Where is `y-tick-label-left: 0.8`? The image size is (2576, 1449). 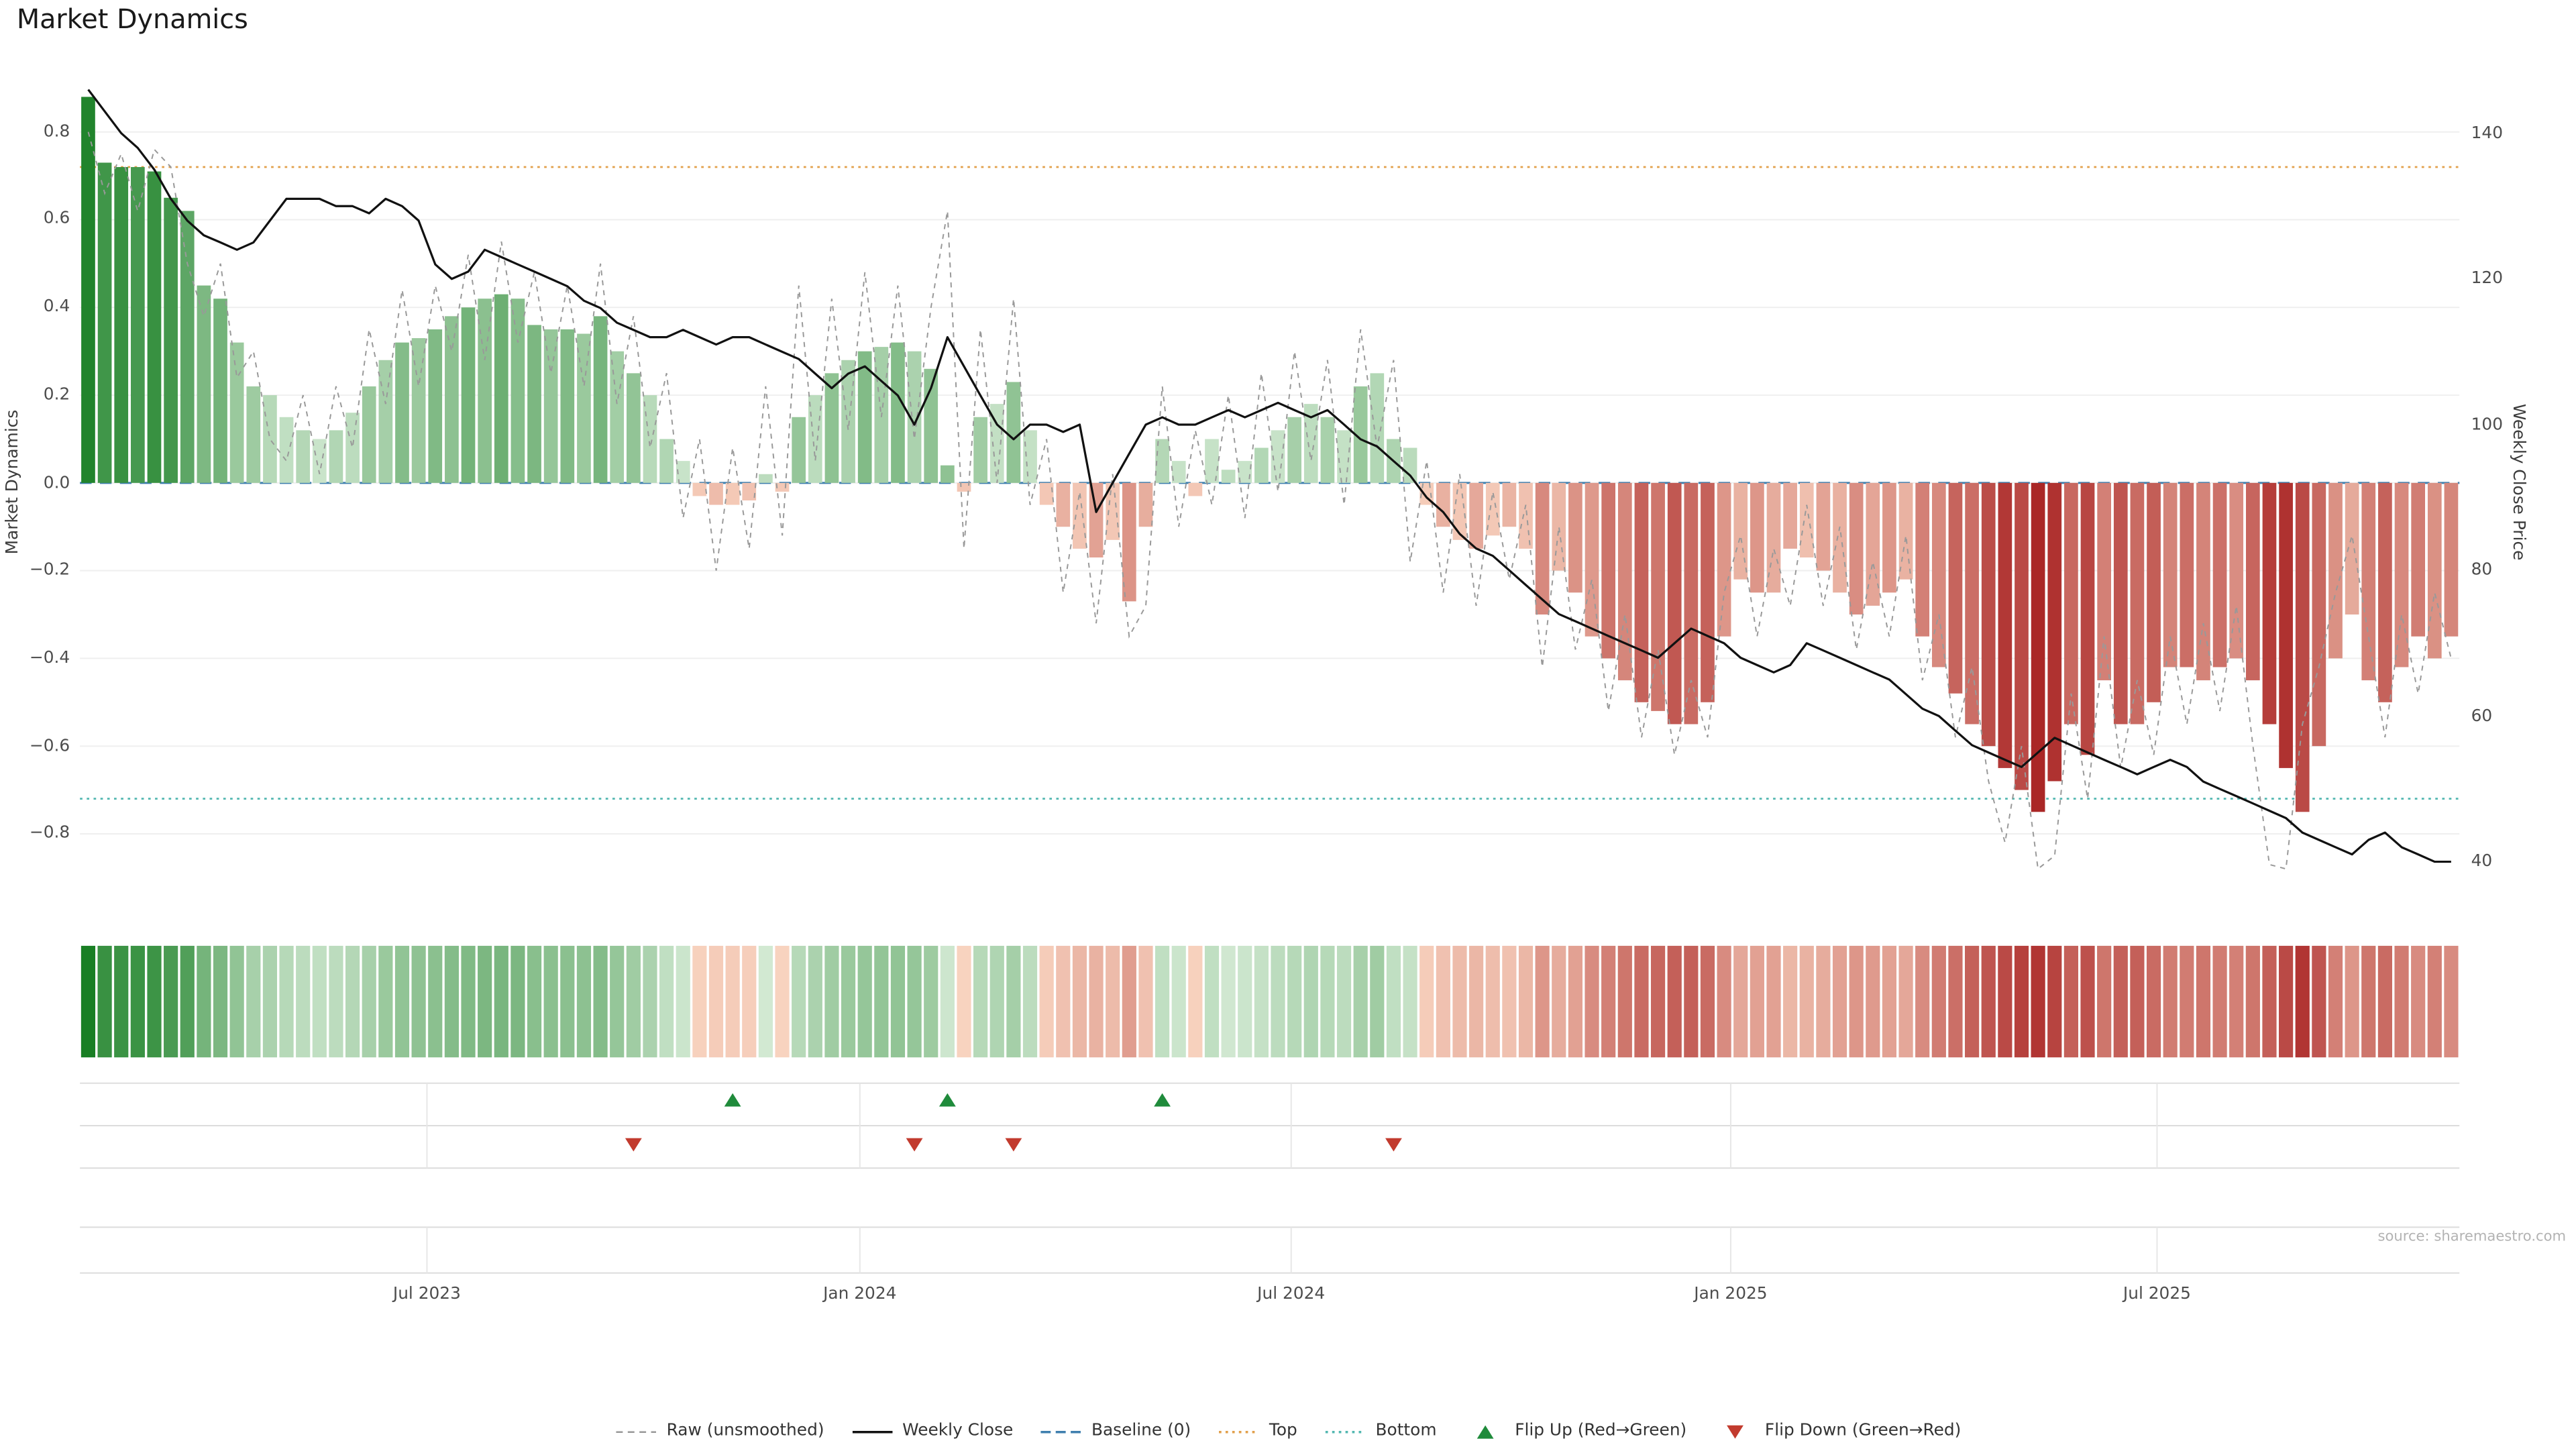
y-tick-label-left: 0.8 is located at coordinates (56, 132).